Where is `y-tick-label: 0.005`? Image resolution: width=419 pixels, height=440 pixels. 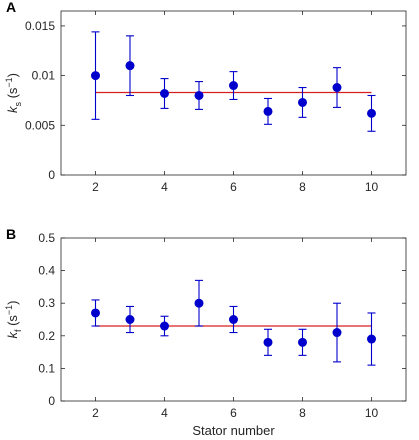
y-tick-label: 0.005 is located at coordinates (40, 125).